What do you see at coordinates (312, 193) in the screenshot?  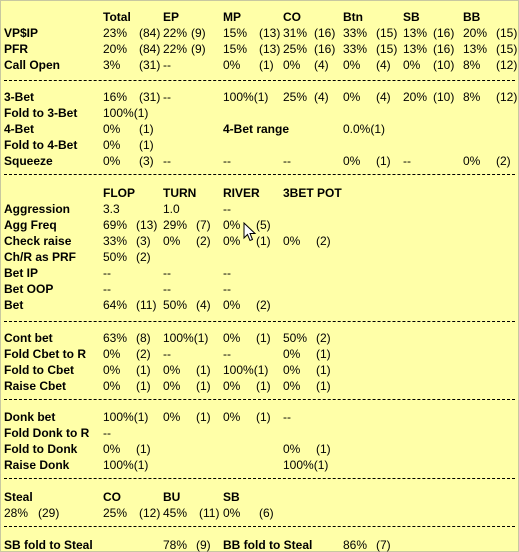 I see `column-header-3bet-pot: 3BET POT` at bounding box center [312, 193].